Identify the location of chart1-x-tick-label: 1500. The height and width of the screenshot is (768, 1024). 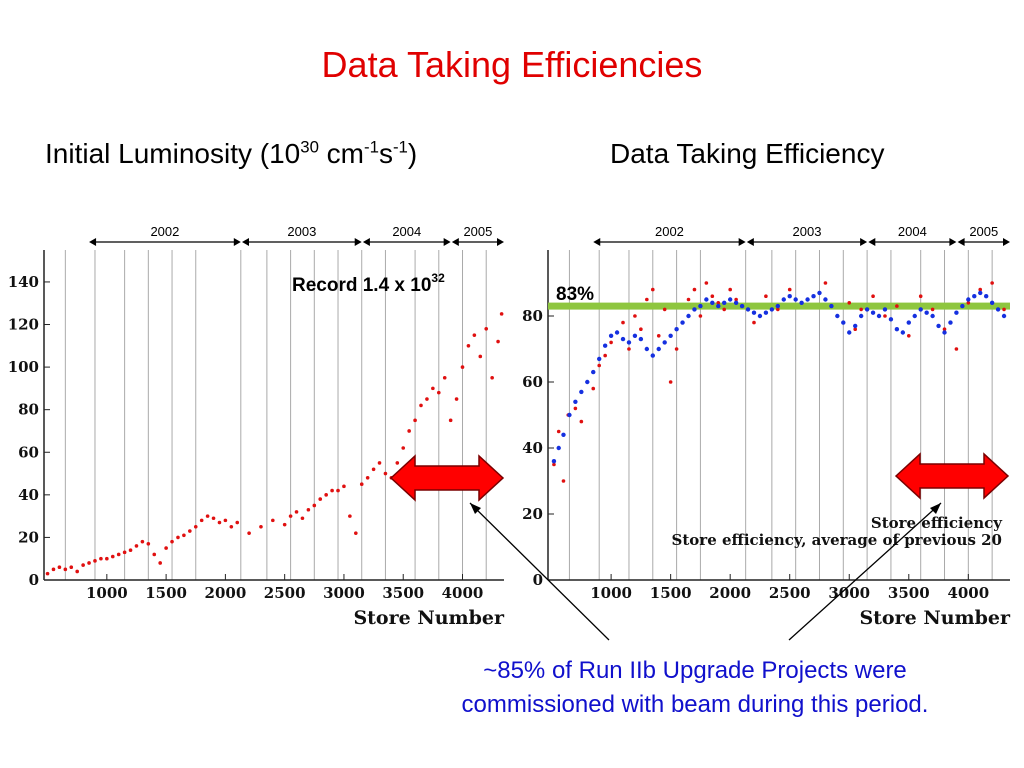
(166, 593).